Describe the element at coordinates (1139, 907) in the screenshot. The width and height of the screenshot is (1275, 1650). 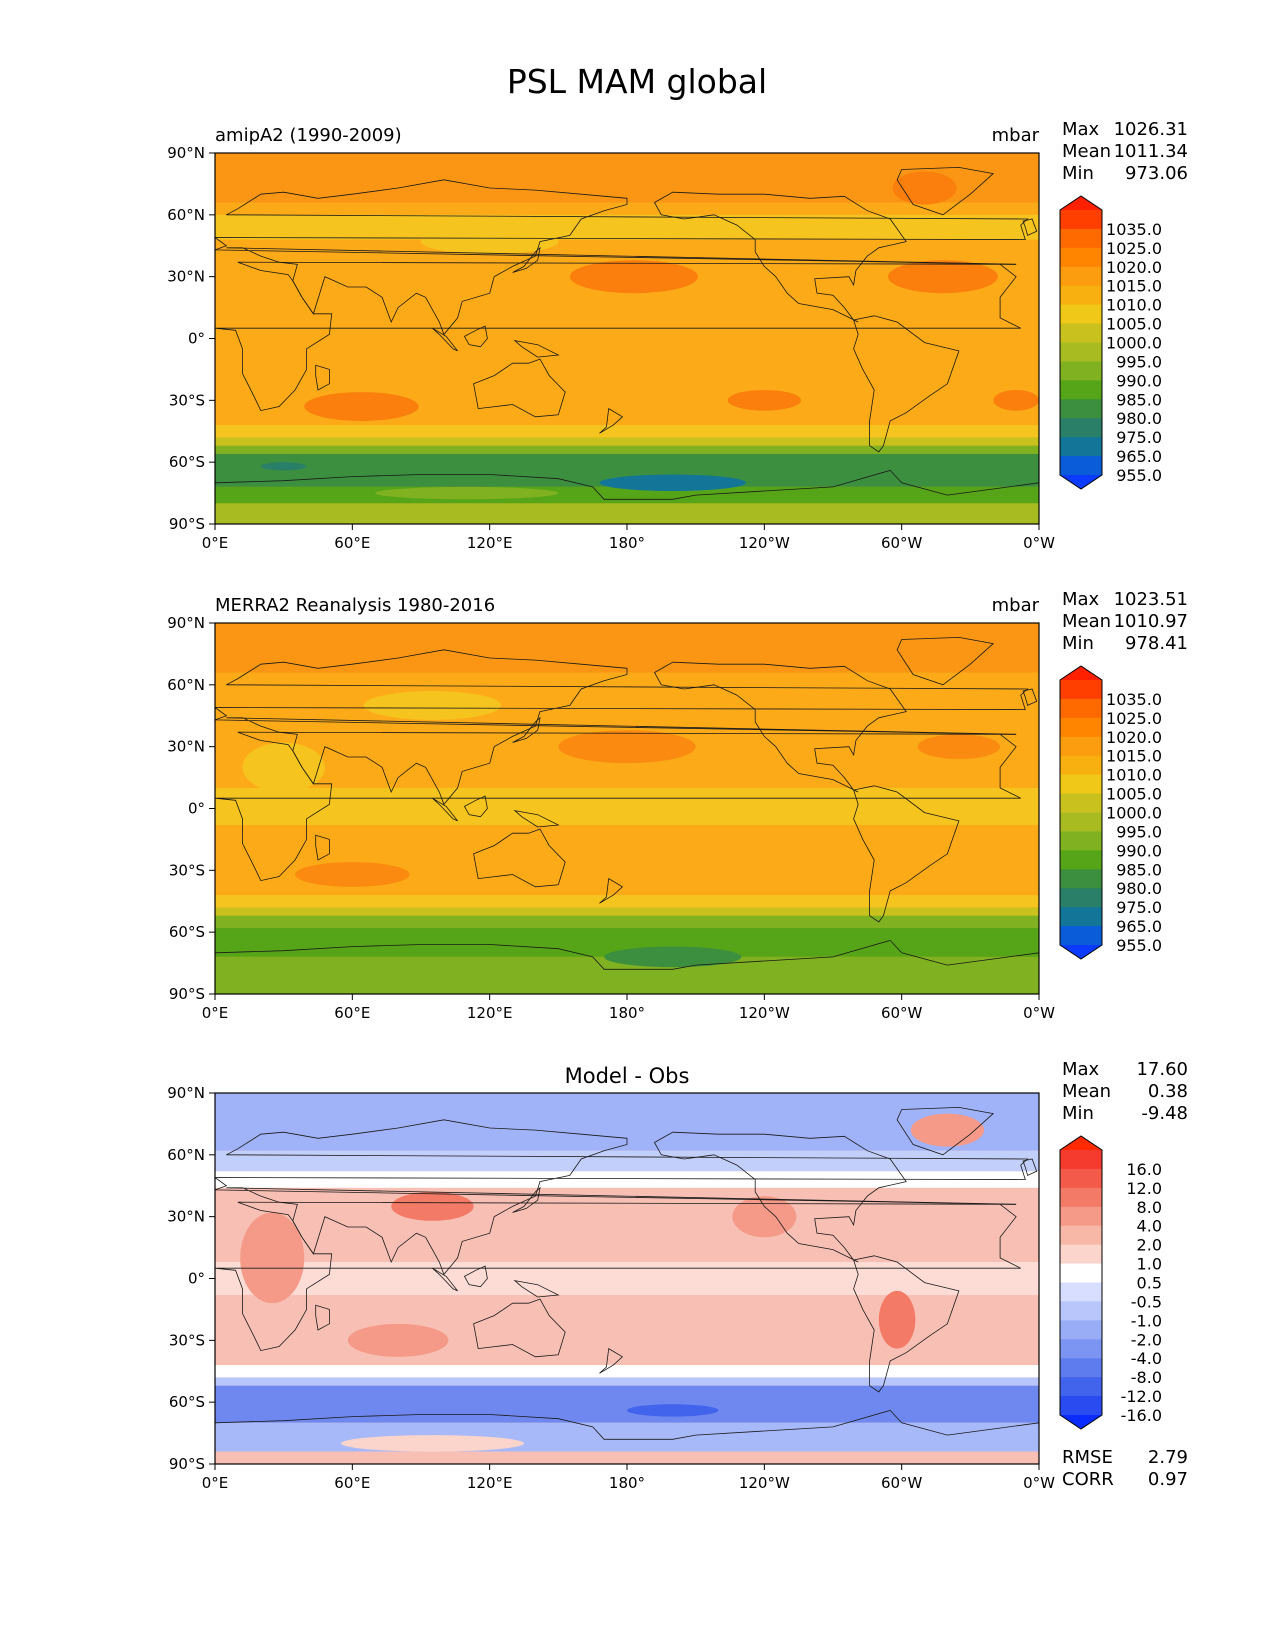
I see `colorbar-label: 975.0` at that location.